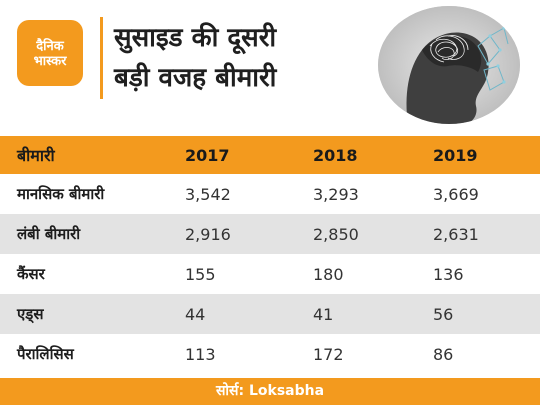 The width and height of the screenshot is (540, 405). Describe the element at coordinates (456, 234) in the screenshot. I see `cell-value: 2,631` at that location.